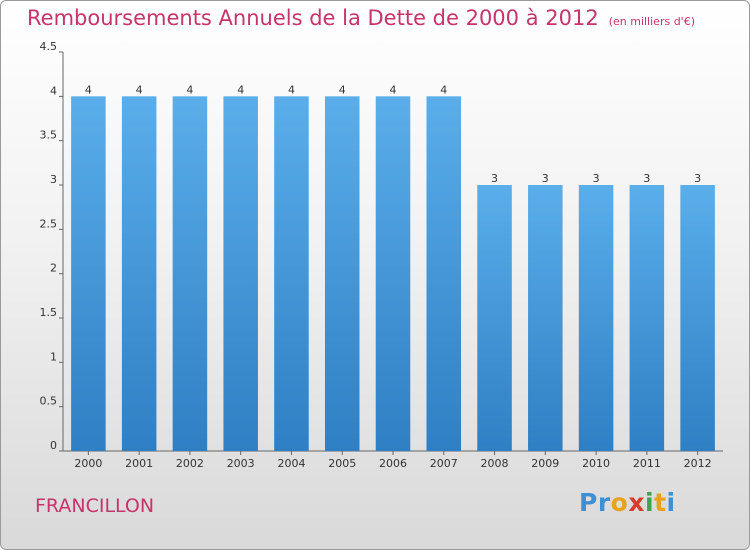 The height and width of the screenshot is (550, 750). Describe the element at coordinates (88, 273) in the screenshot. I see `bar-2000` at that location.